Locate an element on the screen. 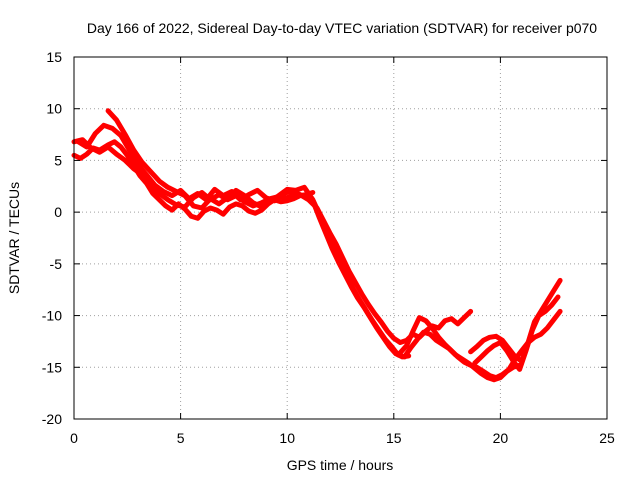 This screenshot has height=480, width=640. x-tick-label: 5 is located at coordinates (181, 438).